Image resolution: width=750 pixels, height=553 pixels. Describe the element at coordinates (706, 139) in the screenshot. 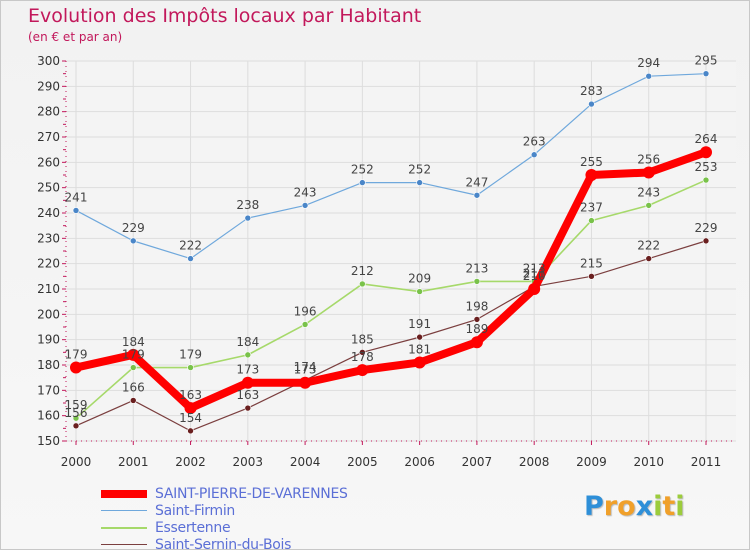

I see `data-label-saint-pierre-de-varennes: 264` at that location.